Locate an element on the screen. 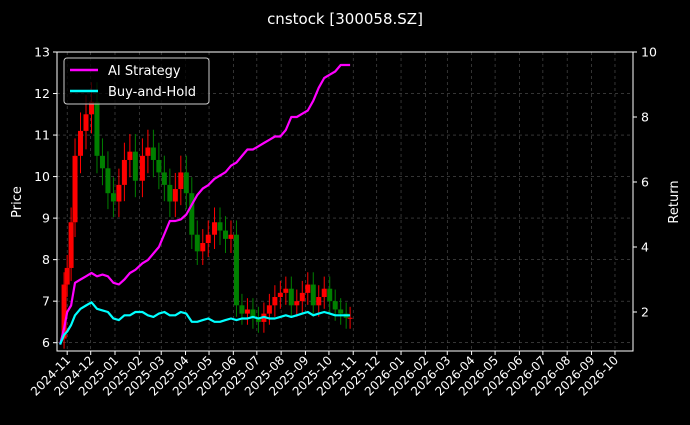  y-tick-label-left: 11 is located at coordinates (42, 135).